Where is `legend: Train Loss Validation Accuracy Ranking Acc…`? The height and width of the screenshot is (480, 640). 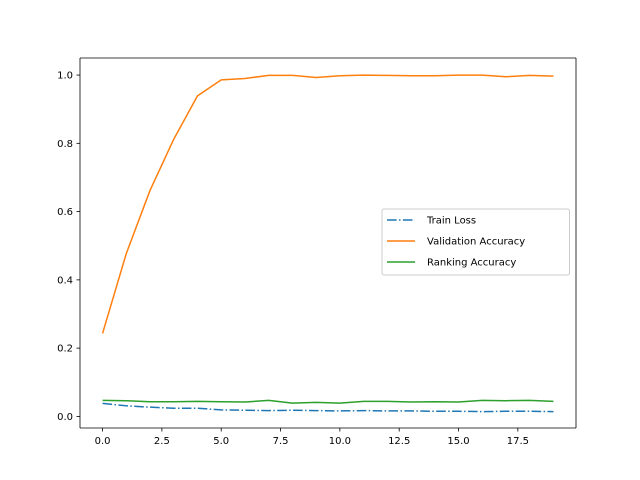 legend: Train Loss Validation Accuracy Ranking Acc… is located at coordinates (475, 242).